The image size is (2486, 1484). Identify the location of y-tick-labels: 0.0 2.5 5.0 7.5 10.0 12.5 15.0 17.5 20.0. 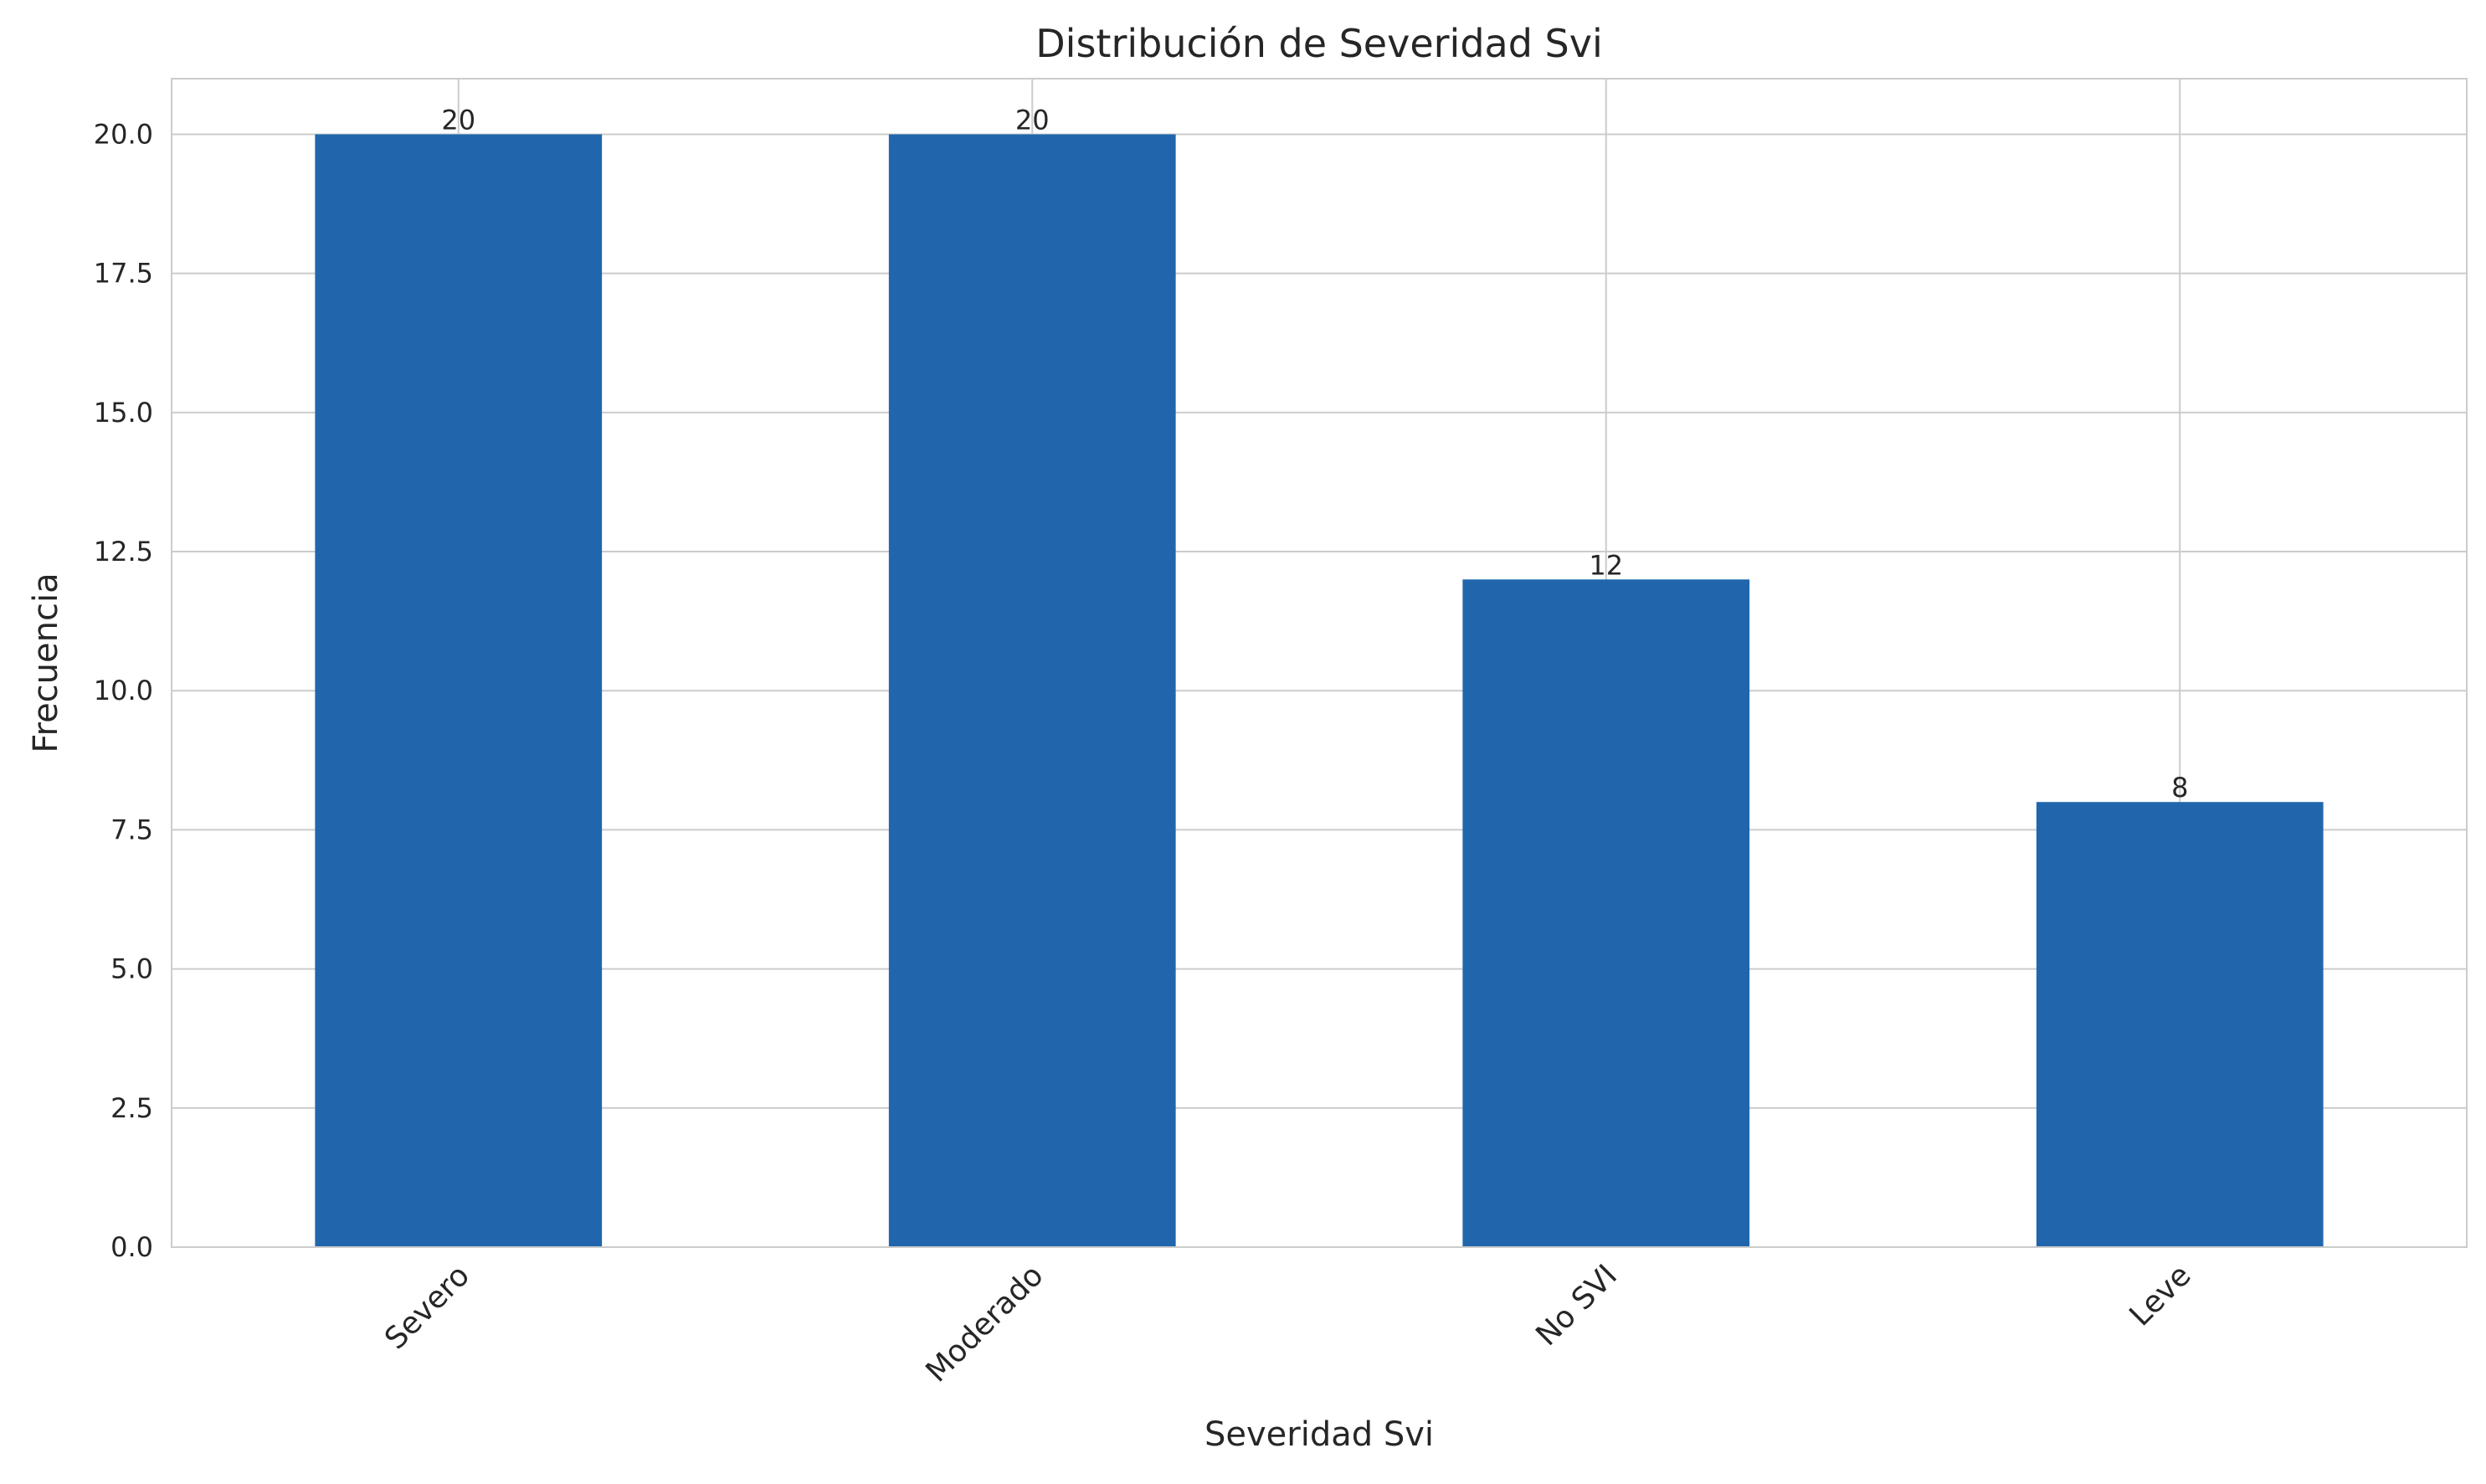
(123, 690).